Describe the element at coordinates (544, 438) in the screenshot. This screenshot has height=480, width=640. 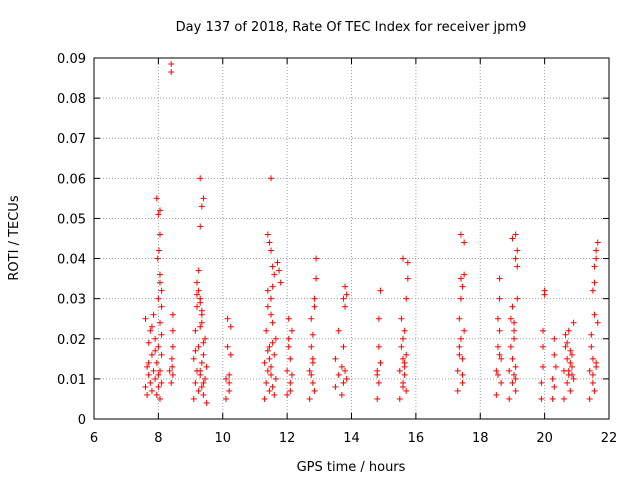
I see `x-tick-label: 20` at that location.